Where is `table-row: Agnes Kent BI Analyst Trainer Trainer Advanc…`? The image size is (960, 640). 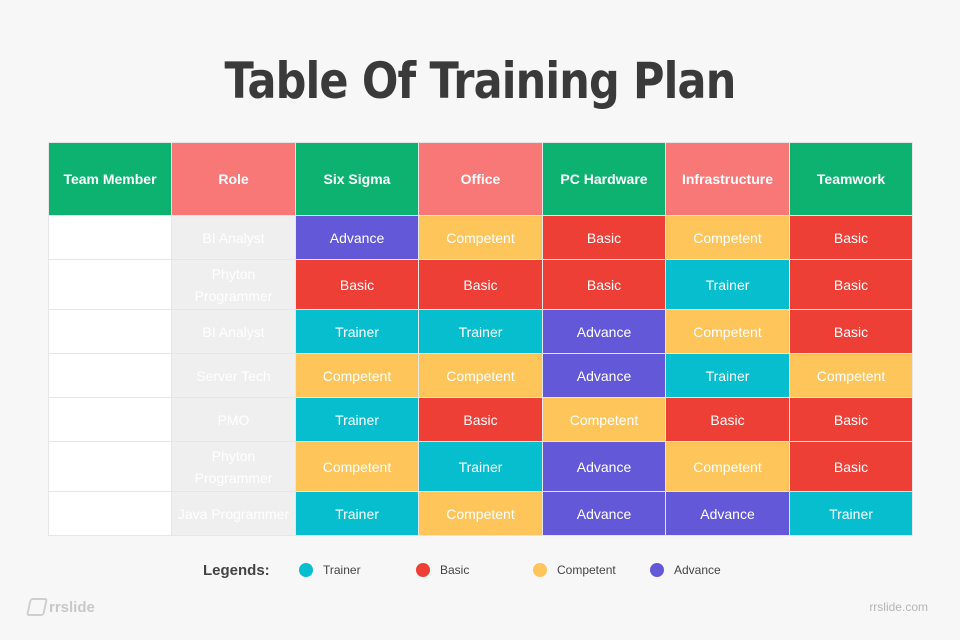 table-row: Agnes Kent BI Analyst Trainer Trainer Advanc… is located at coordinates (480, 331).